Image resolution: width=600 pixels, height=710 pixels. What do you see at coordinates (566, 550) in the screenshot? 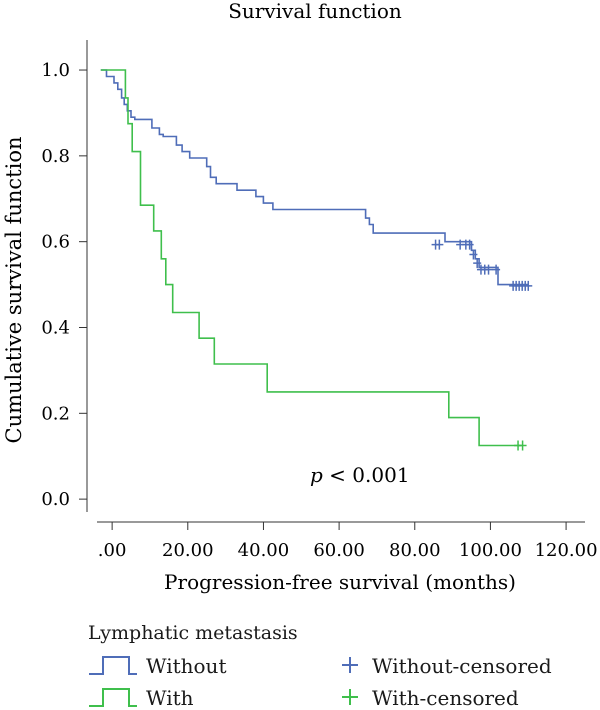
I see `x-tick-label: 120.00` at bounding box center [566, 550].